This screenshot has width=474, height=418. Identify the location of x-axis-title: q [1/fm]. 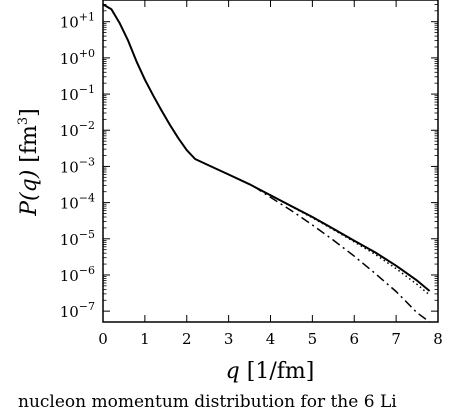
(270, 371).